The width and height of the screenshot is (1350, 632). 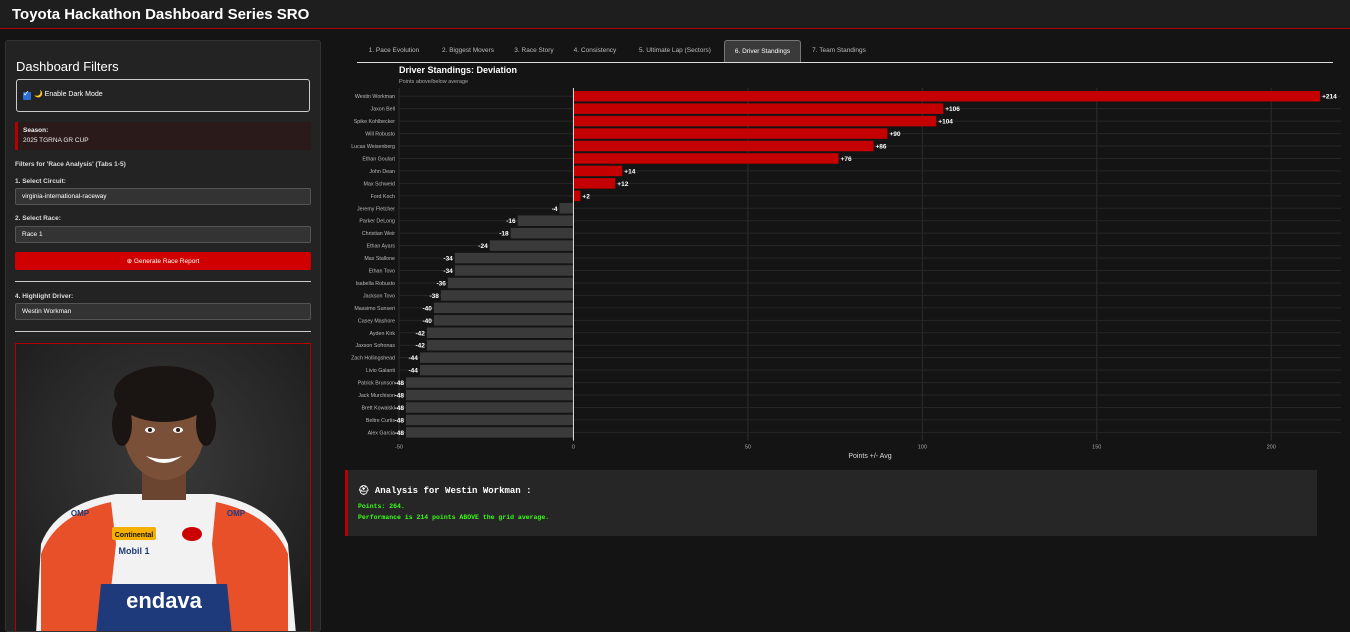 What do you see at coordinates (380, 371) in the screenshot?
I see `y-tick-label: Livio Galanti` at bounding box center [380, 371].